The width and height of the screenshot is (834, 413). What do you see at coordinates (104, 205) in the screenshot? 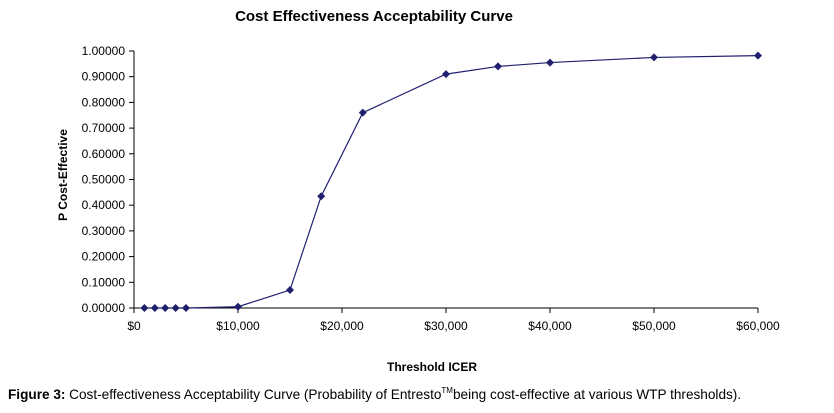
I see `y-tick-label: 0.40000` at bounding box center [104, 205].